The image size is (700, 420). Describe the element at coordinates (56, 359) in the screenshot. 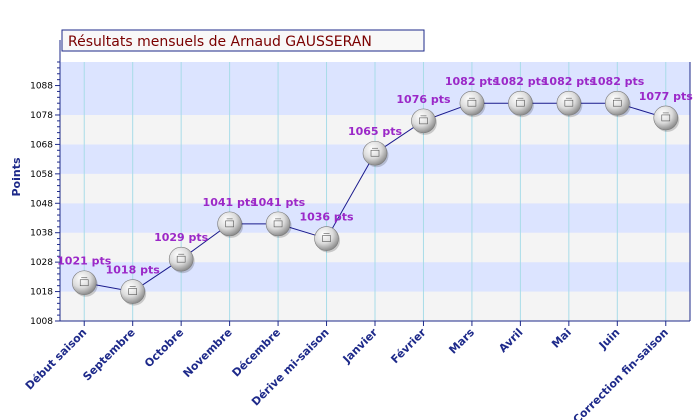

I see `x-tick-label: Début saison` at that location.